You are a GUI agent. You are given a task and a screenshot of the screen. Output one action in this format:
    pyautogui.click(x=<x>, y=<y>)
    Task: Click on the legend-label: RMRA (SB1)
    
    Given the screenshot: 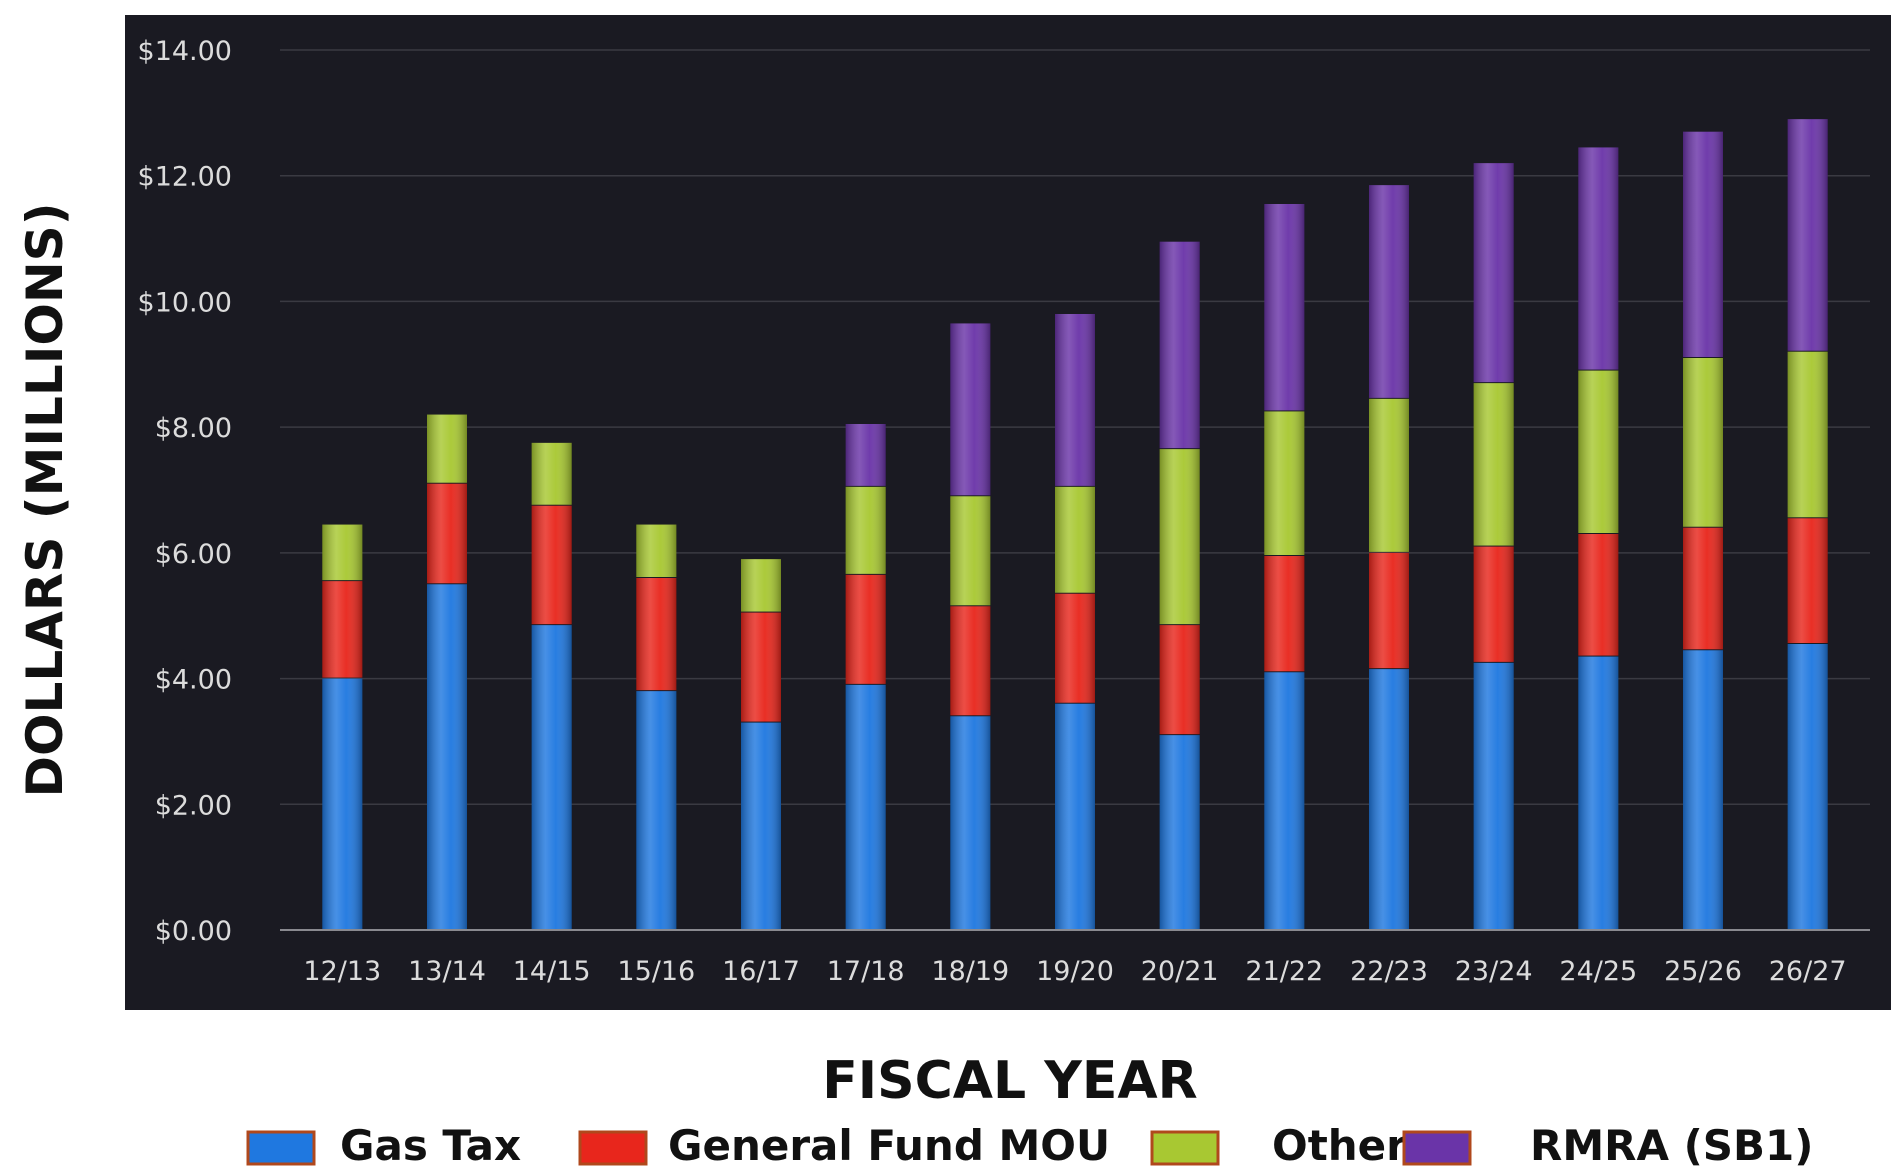 What is the action you would take?
    pyautogui.click(x=1671, y=1144)
    